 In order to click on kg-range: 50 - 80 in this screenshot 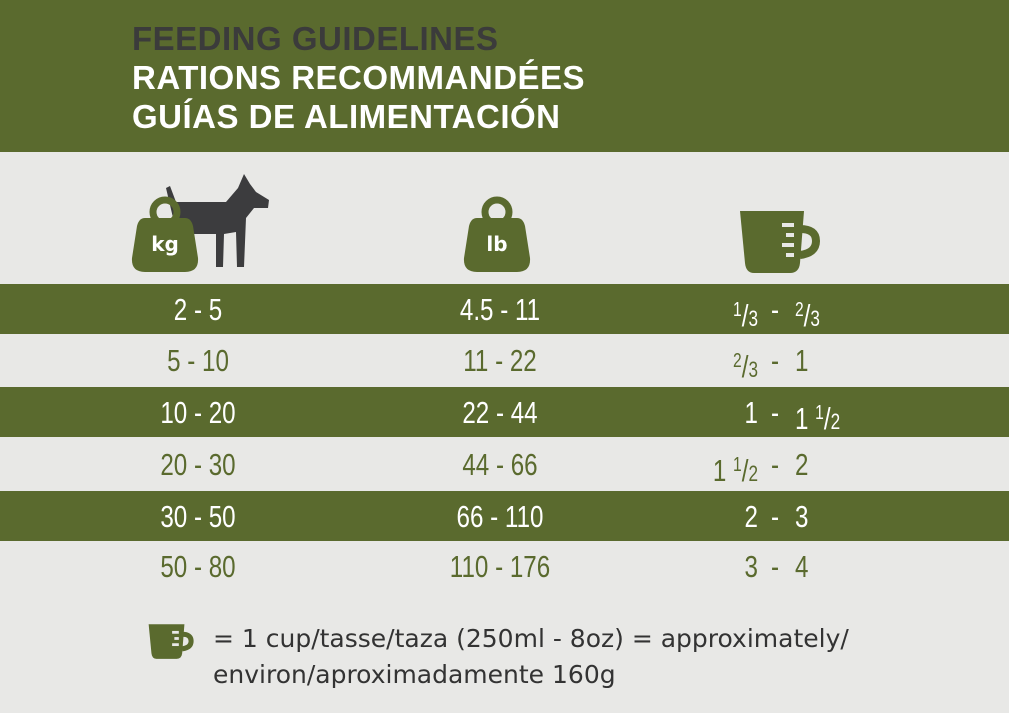, I will do `click(198, 566)`.